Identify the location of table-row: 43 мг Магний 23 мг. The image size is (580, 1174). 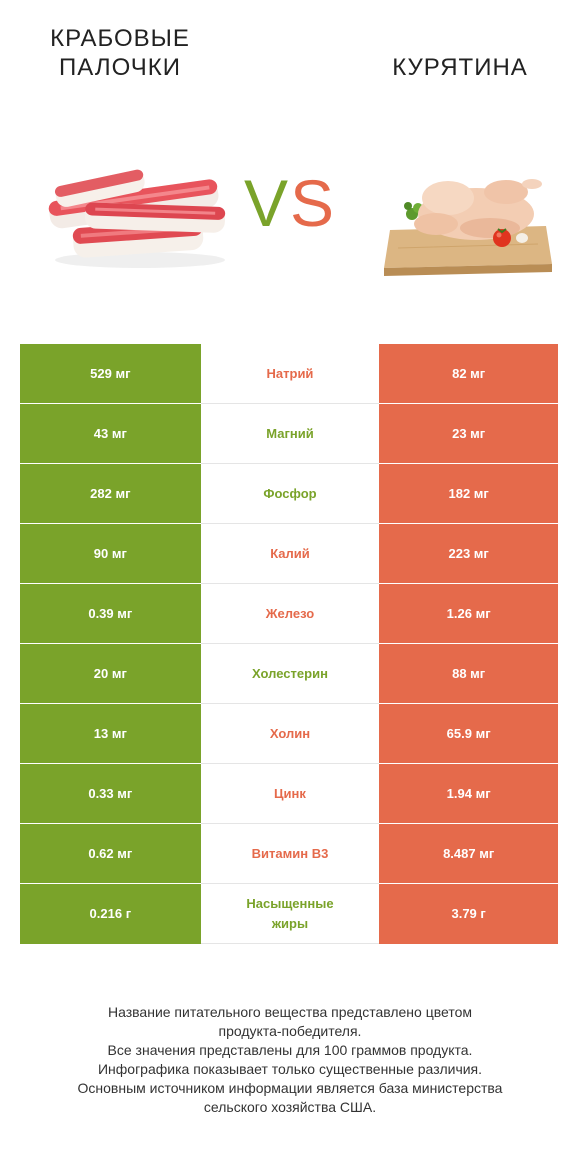
(289, 433).